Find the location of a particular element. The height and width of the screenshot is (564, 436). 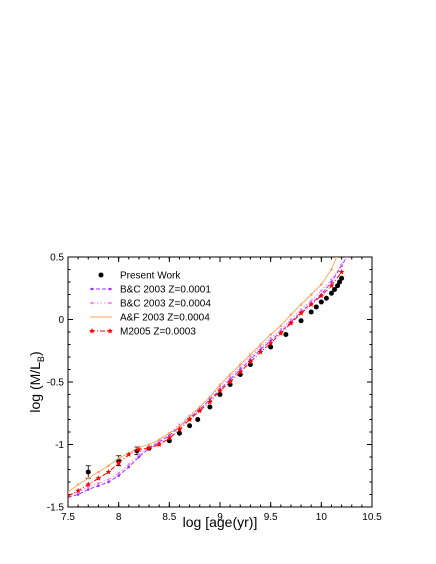

x-tick-label-4: 9.5 is located at coordinates (271, 517).